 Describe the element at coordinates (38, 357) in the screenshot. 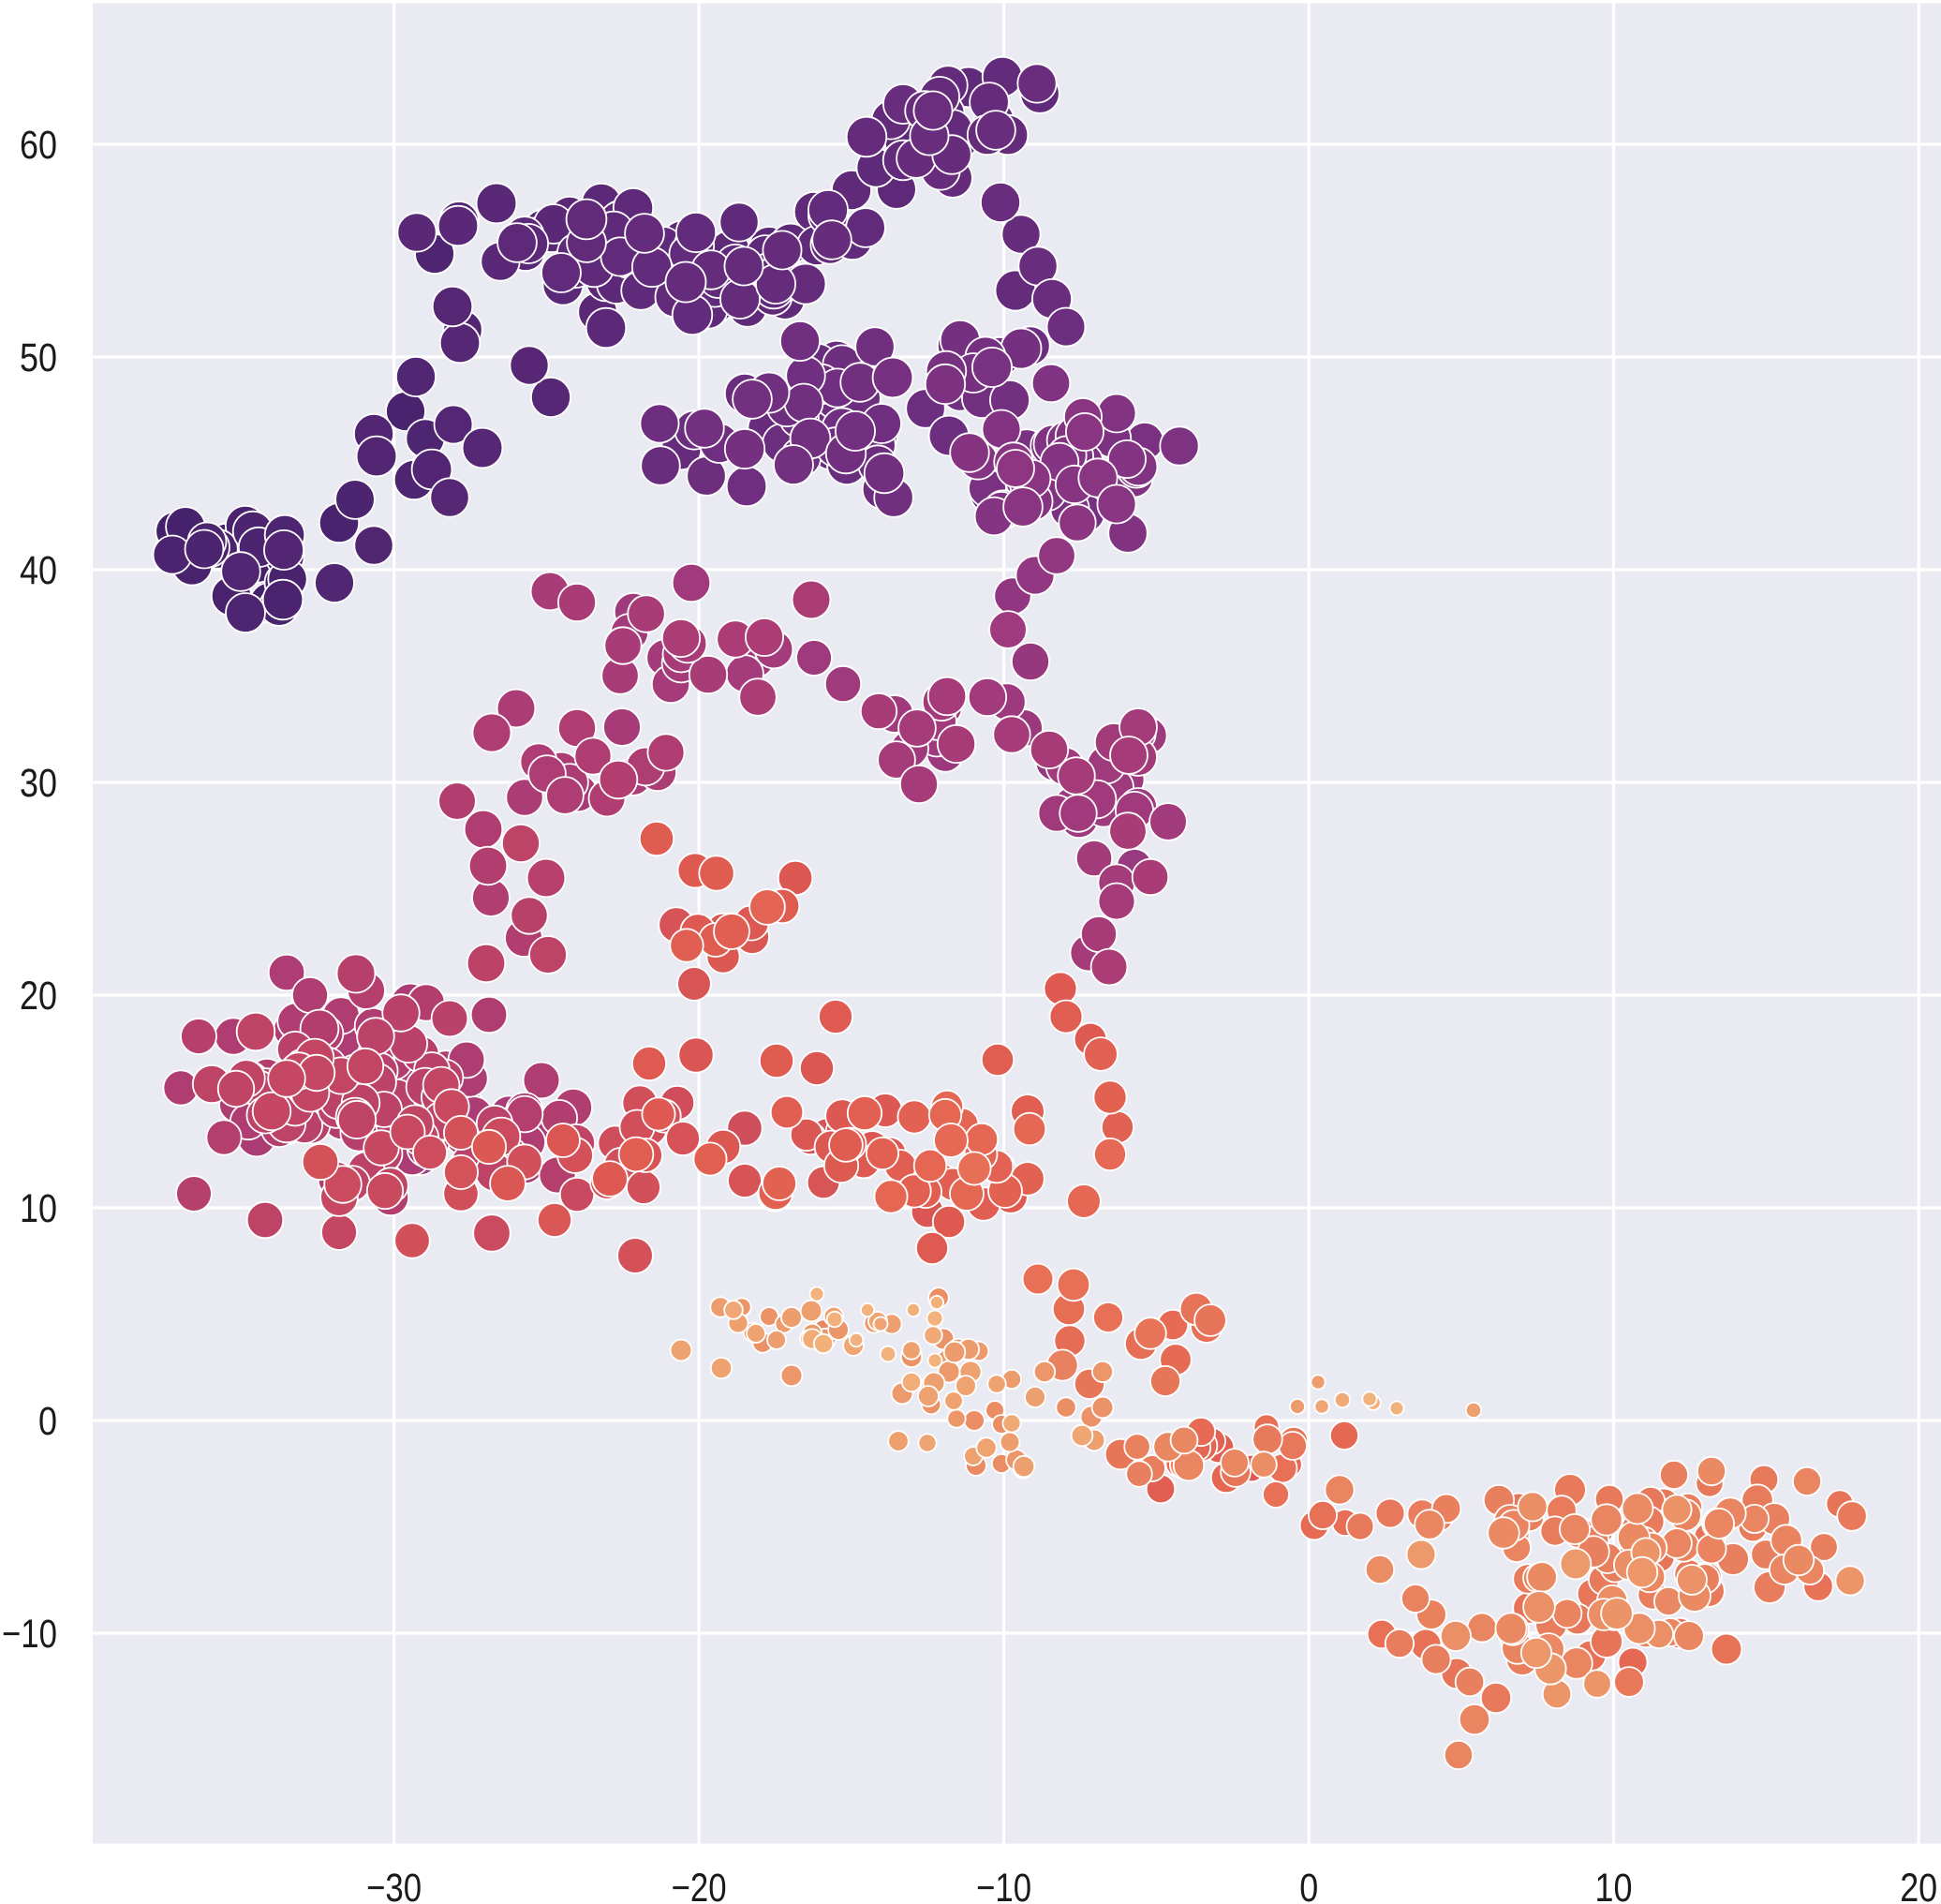

I see `svg-text: 50` at that location.